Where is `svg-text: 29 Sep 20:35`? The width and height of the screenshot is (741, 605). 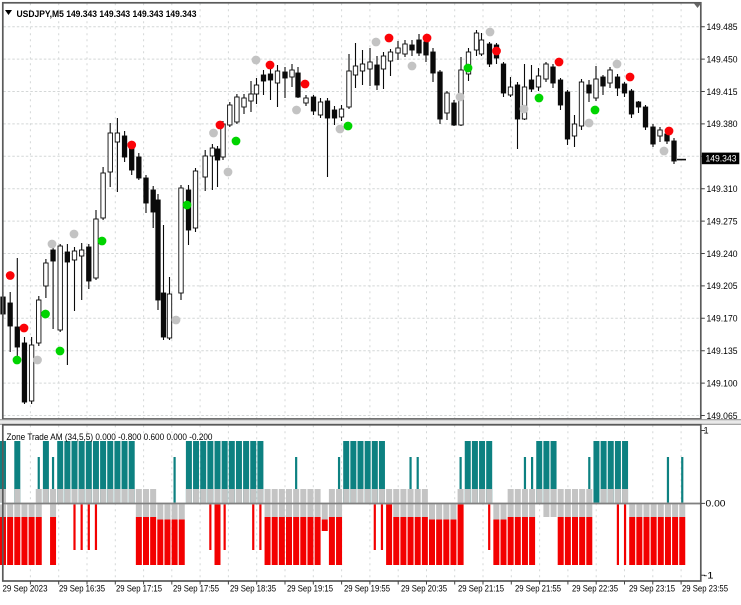
svg-text: 29 Sep 20:35 is located at coordinates (424, 589).